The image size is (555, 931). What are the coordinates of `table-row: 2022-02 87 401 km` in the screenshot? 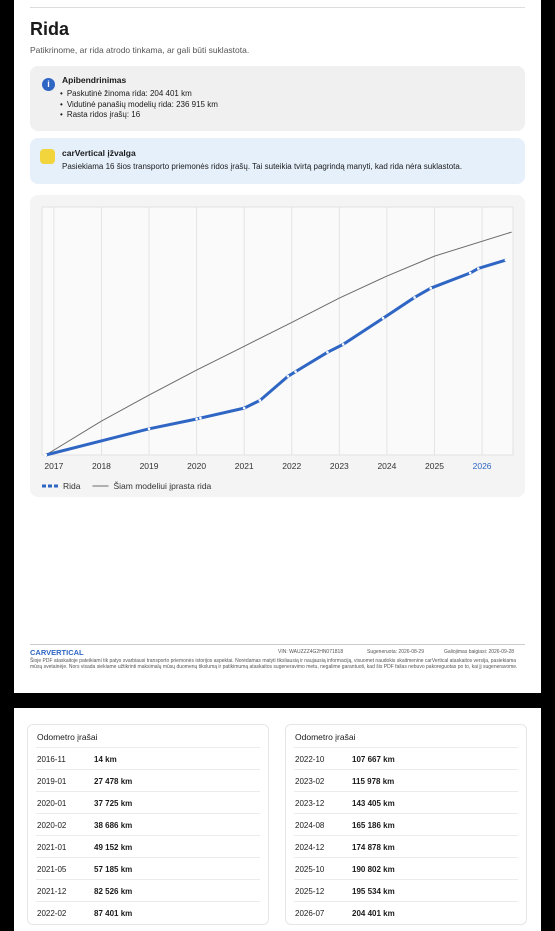 It's located at (148, 912).